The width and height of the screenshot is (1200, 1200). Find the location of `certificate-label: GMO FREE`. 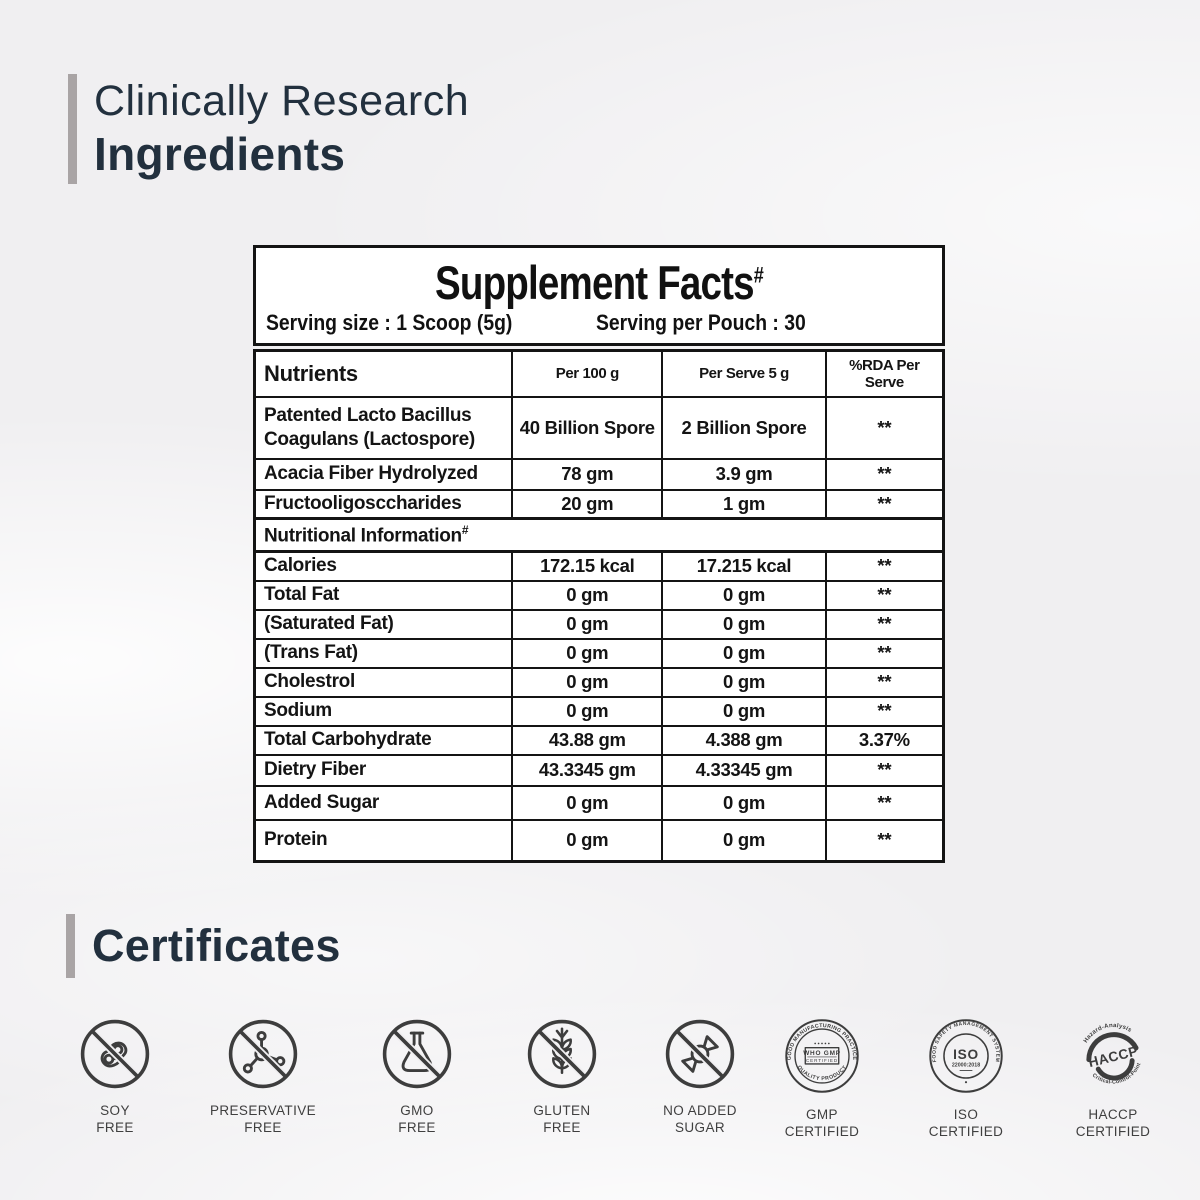

certificate-label: GMO FREE is located at coordinates (417, 1119).